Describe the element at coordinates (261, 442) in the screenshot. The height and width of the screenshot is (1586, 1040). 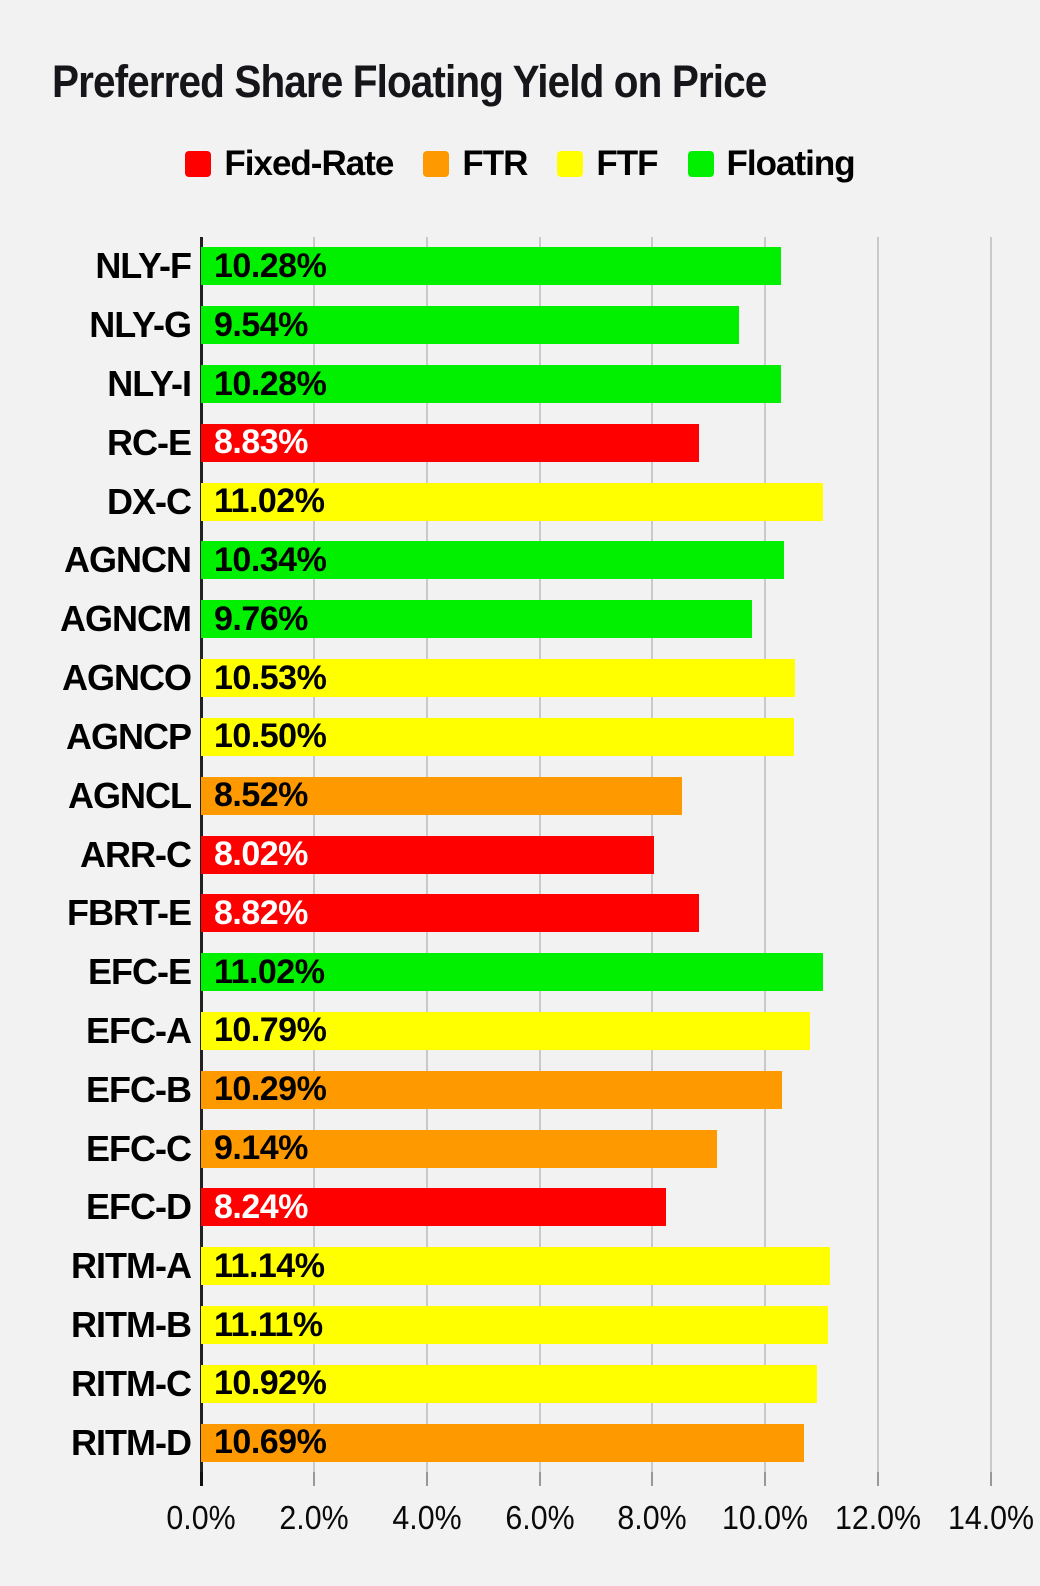
I see `bar-value-label: 8.83%` at that location.